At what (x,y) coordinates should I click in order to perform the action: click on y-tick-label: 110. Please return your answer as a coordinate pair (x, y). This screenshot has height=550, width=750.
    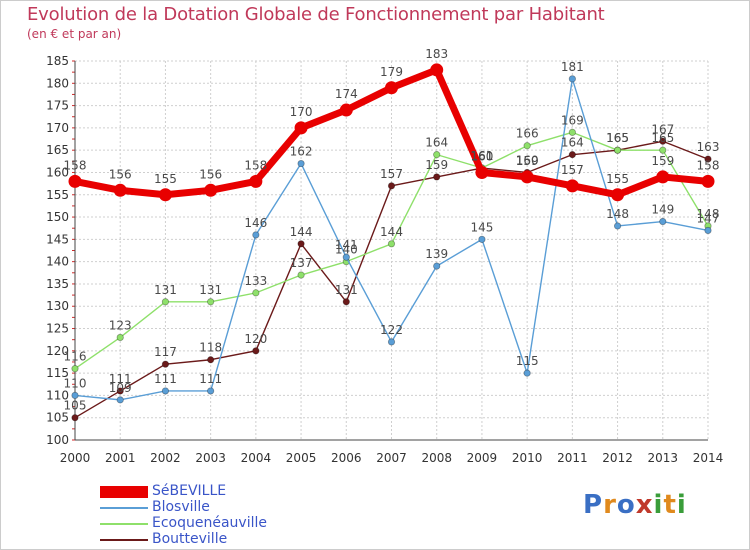
    Looking at the image, I should click on (57, 395).